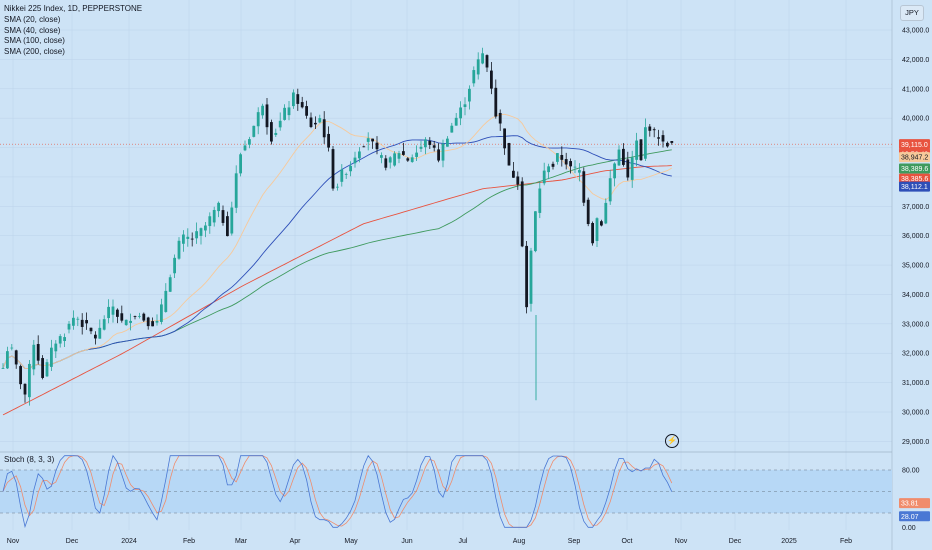 The width and height of the screenshot is (932, 550). I want to click on price-tick-label: 34,000.0, so click(915, 295).